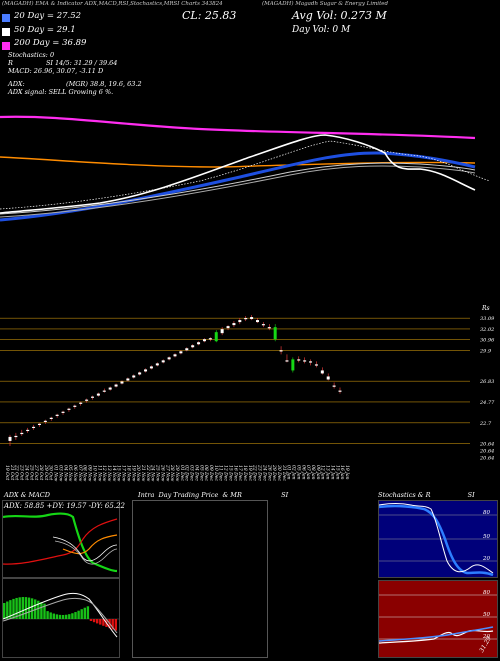 The height and width of the screenshot is (661, 500). I want to click on date-tick-label: 01 Dec, so click(182, 473).